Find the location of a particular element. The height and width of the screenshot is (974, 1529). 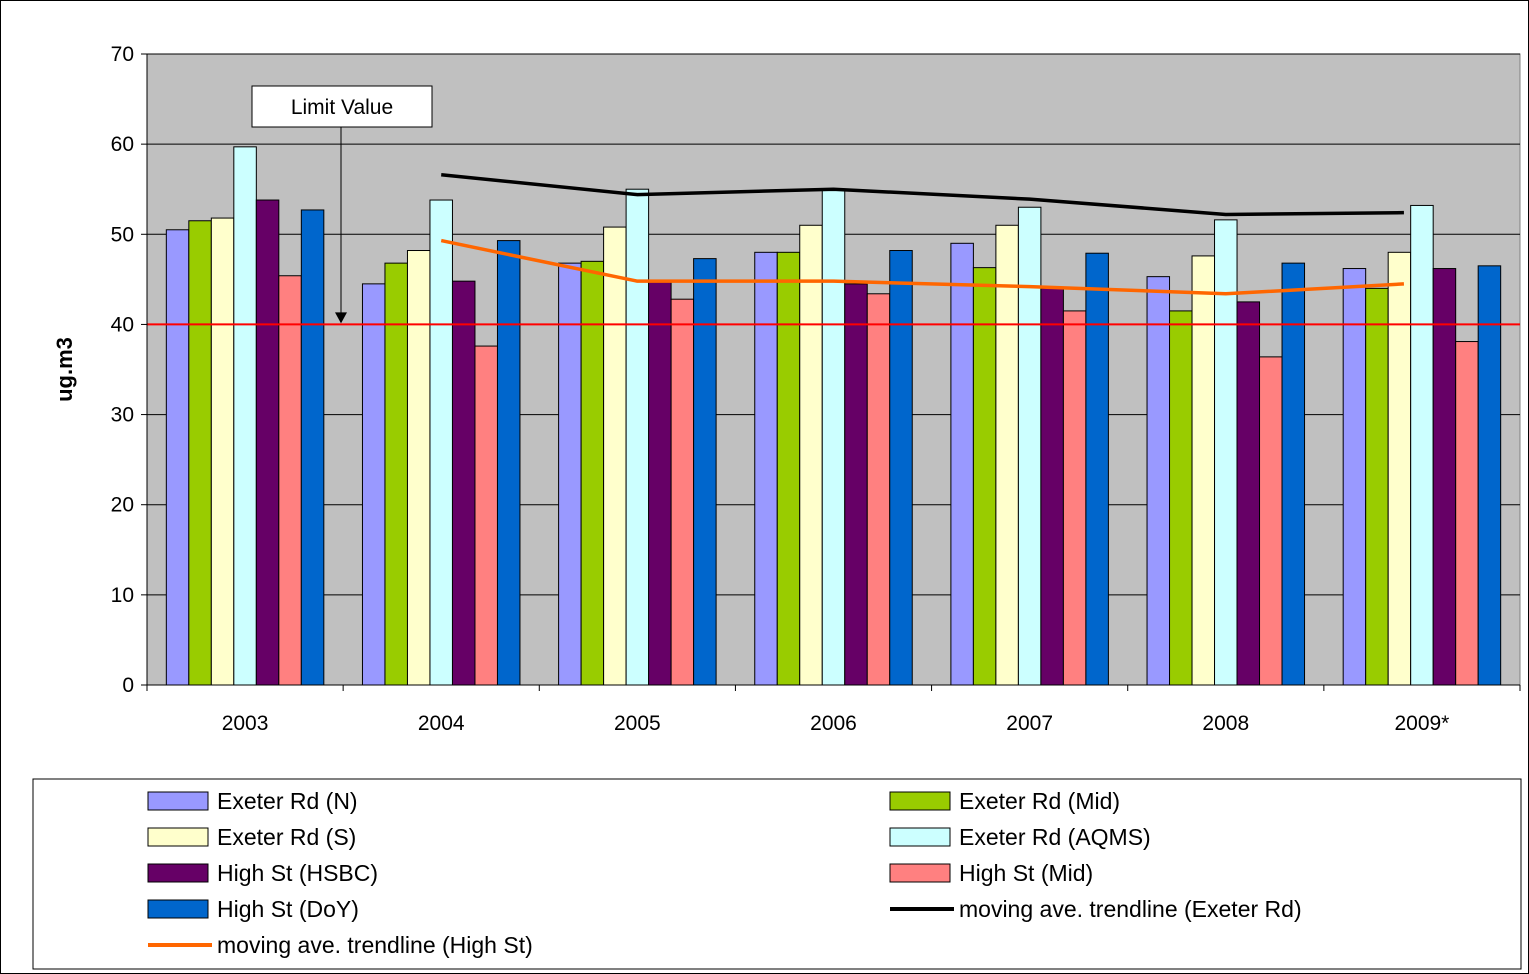

bar-exeter-rd-s-2003 is located at coordinates (222, 451).